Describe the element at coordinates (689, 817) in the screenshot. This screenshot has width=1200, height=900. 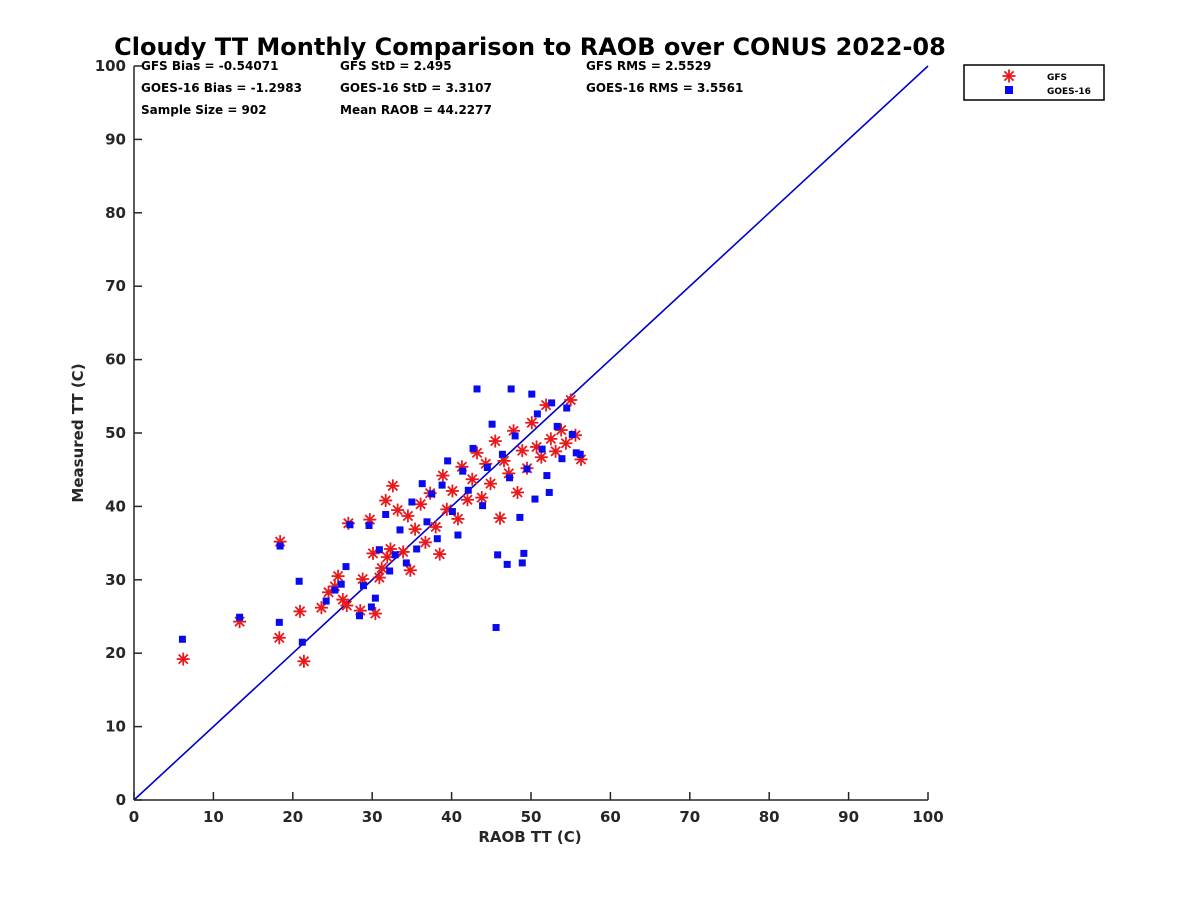
I see `x-tick-label: 70` at that location.